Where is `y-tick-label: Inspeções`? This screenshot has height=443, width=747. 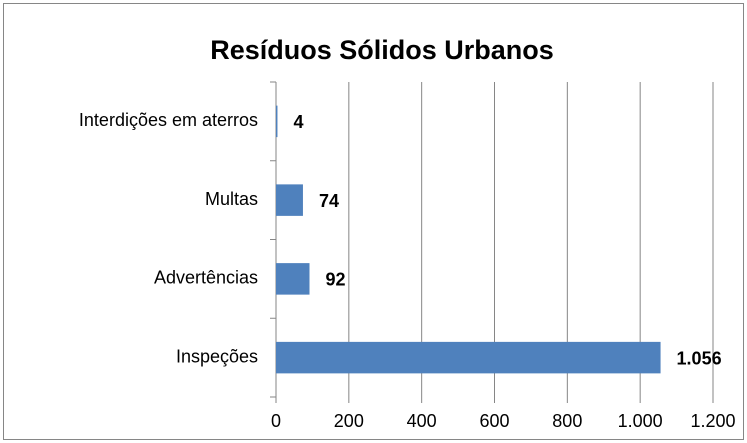
y-tick-label: Inspeções is located at coordinates (217, 356).